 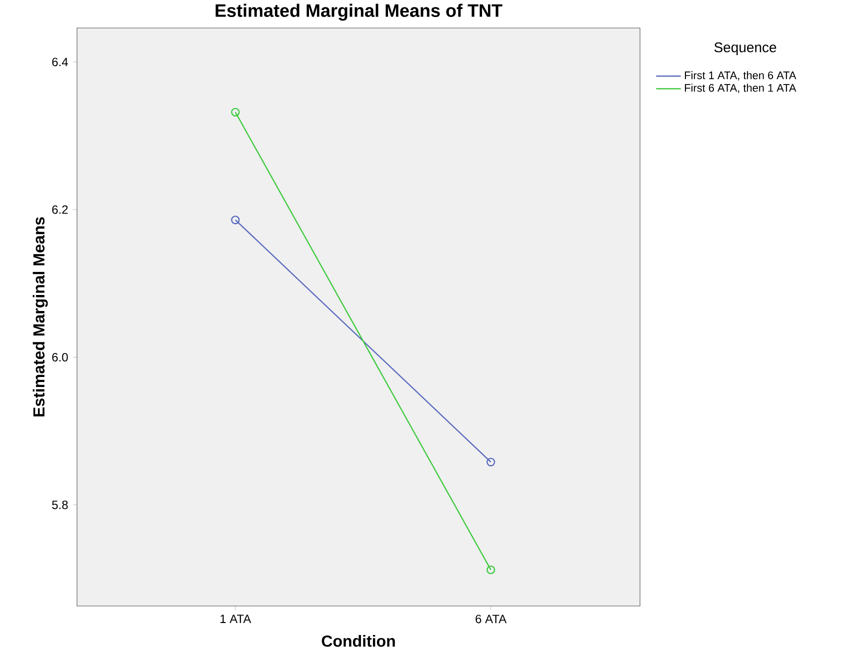 I want to click on y-tick-label: 6.2, so click(x=60, y=209).